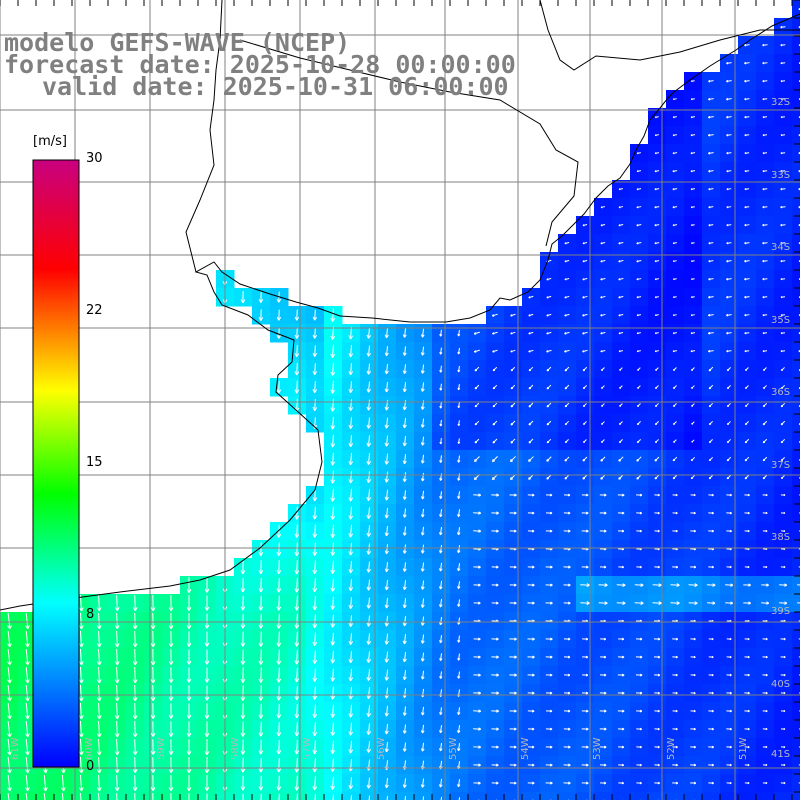 Image resolution: width=800 pixels, height=800 pixels. Describe the element at coordinates (780, 428) in the screenshot. I see `latitude-labels: 32S 33S 34S 35S 36S 37S 38S 39S 40S 41S` at that location.